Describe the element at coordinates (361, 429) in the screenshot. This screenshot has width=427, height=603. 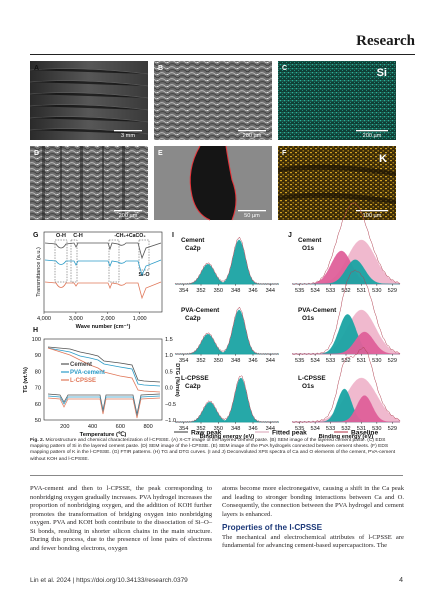
I see `x-tick-label: 531` at that location.